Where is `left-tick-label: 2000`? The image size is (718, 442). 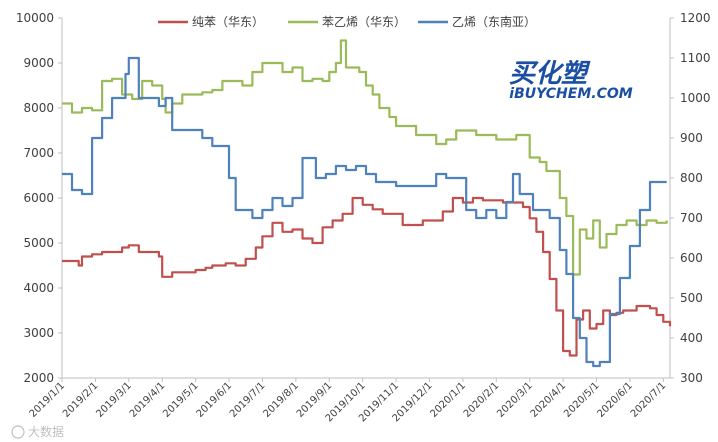 left-tick-label: 2000 is located at coordinates (38, 378).